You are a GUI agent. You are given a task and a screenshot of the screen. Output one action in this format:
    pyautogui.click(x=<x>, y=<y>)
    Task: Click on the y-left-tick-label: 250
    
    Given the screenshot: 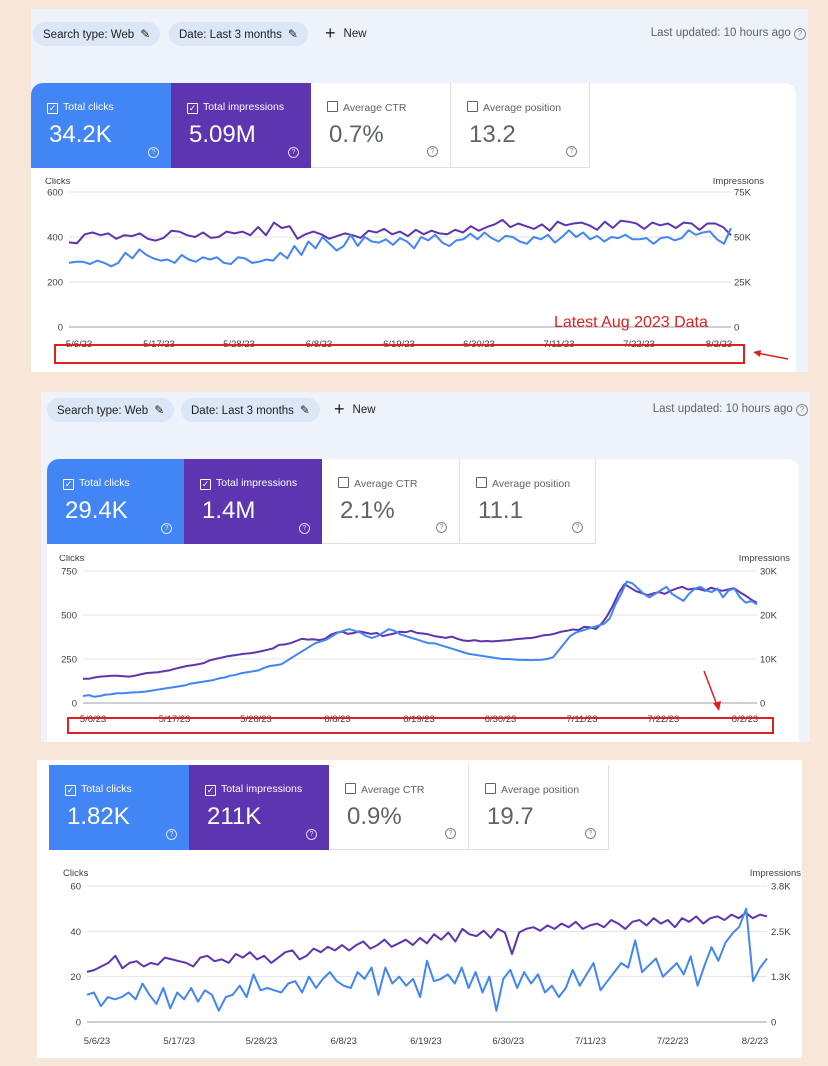 What is the action you would take?
    pyautogui.click(x=69, y=660)
    